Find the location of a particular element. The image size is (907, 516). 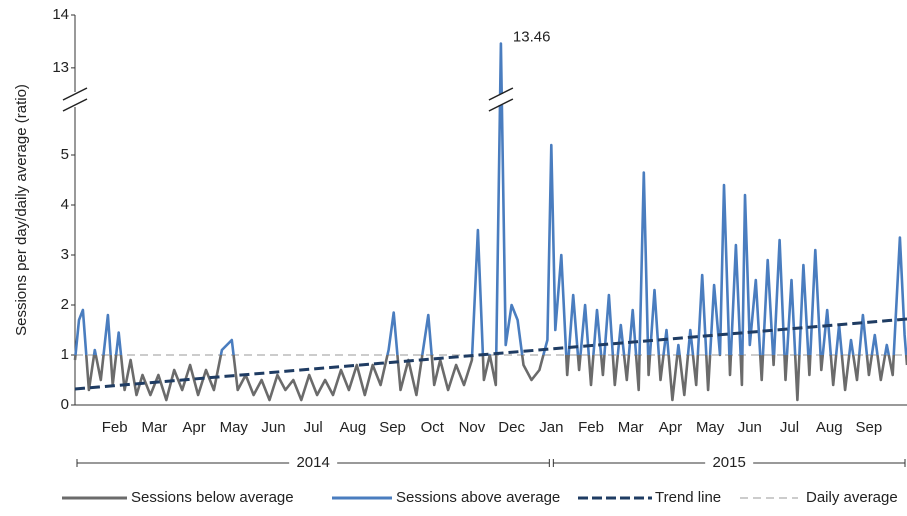

y-tick-label: 5 is located at coordinates (65, 154).